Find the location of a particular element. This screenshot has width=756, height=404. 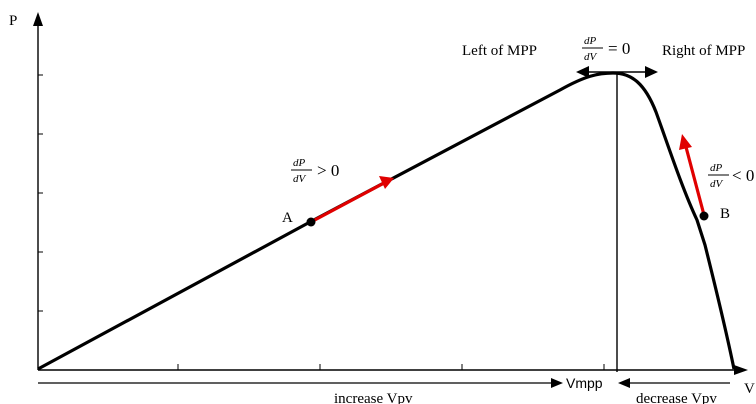

x-axis-ticks is located at coordinates (391, 367).